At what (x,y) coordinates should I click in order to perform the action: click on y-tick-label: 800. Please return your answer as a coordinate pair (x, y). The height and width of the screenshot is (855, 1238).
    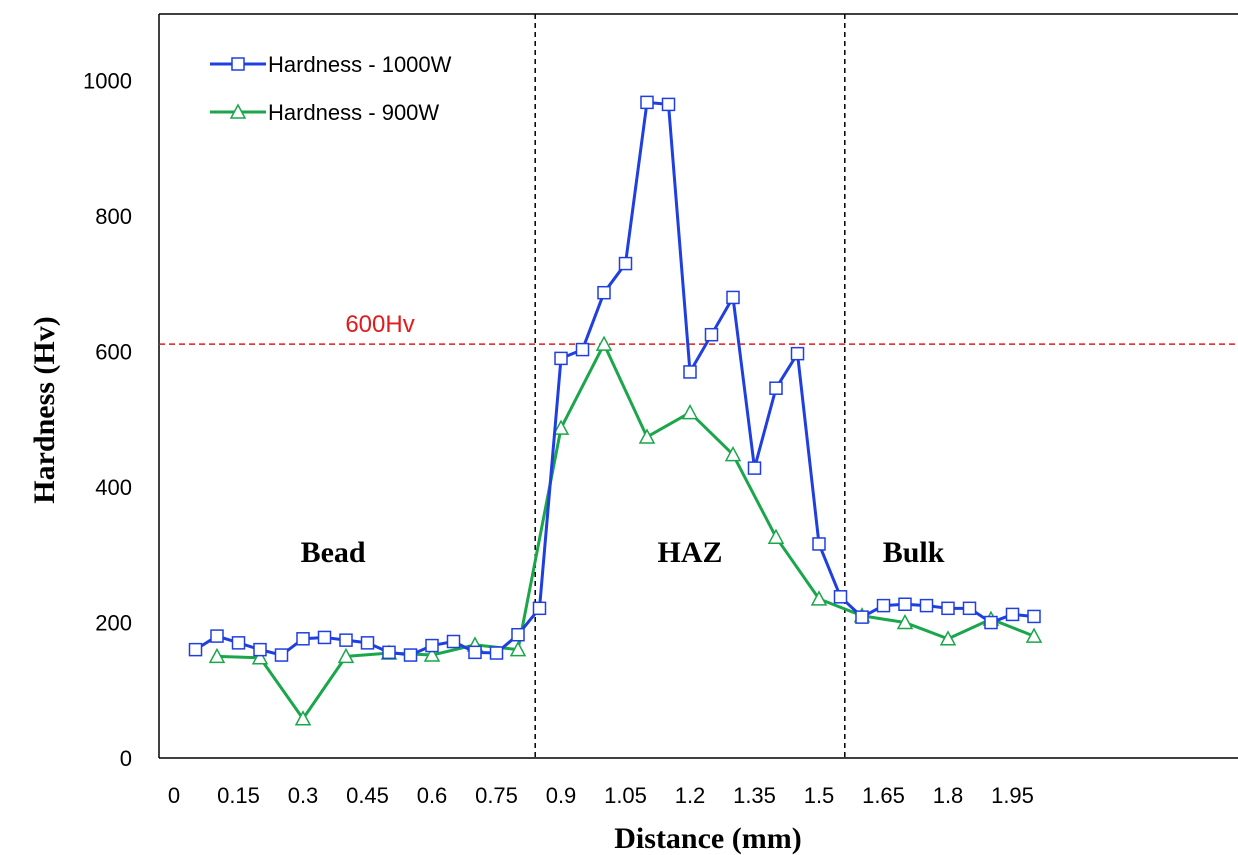
    Looking at the image, I should click on (113, 216).